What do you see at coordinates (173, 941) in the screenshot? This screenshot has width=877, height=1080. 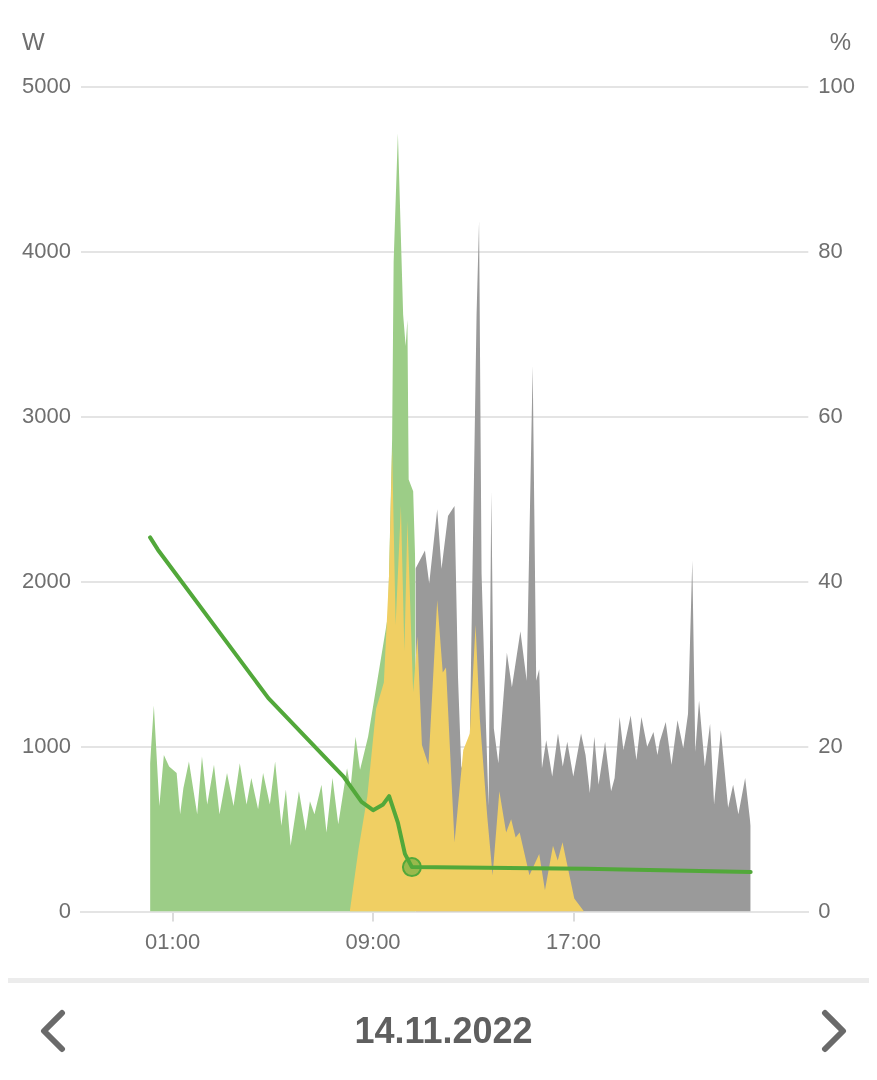 I see `x-tick-label: 01:00` at bounding box center [173, 941].